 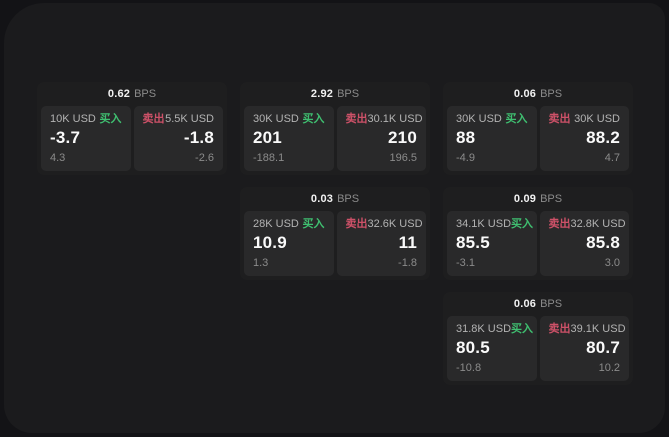 What do you see at coordinates (603, 242) in the screenshot?
I see `sell-price: 85.8` at bounding box center [603, 242].